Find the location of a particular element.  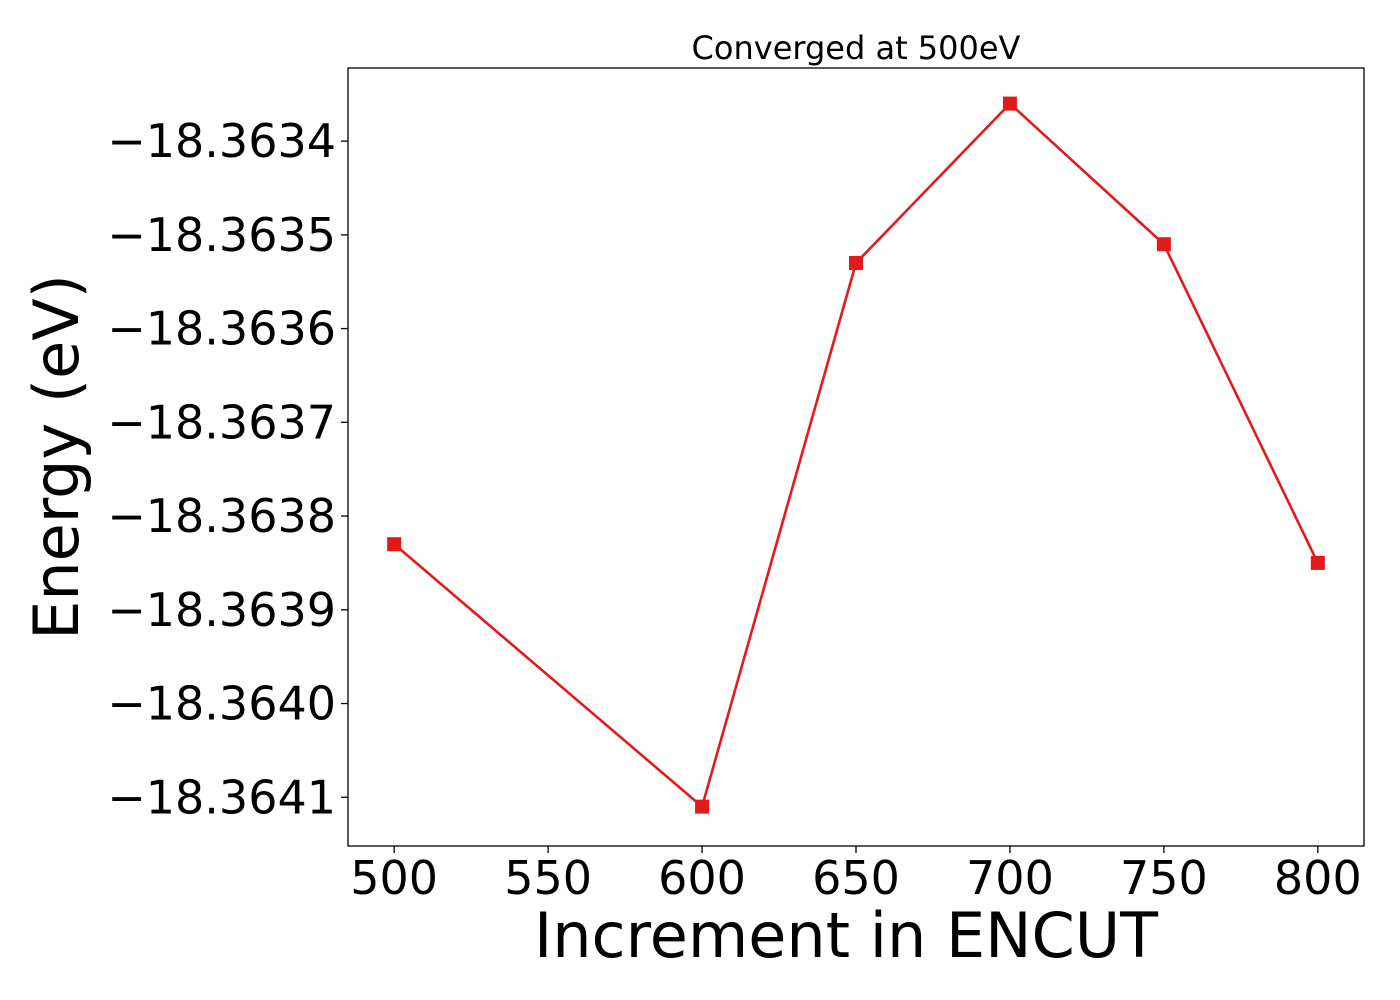

y-tick-label: −18.3634 is located at coordinates (221, 141).